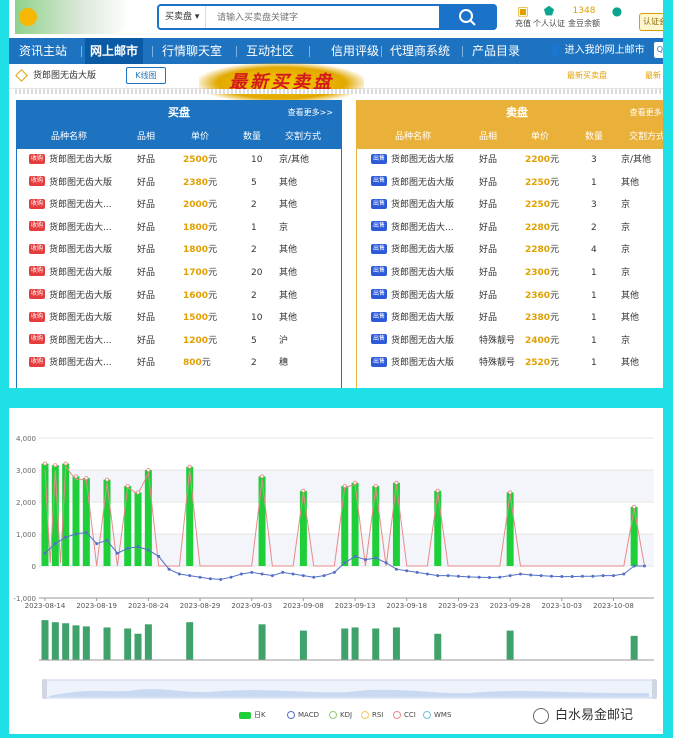 This screenshot has height=738, width=673. Describe the element at coordinates (510, 363) in the screenshot. I see `table-row: 出售 货郎图无齿大版 特殊靓号 2520元 1 其他` at that location.